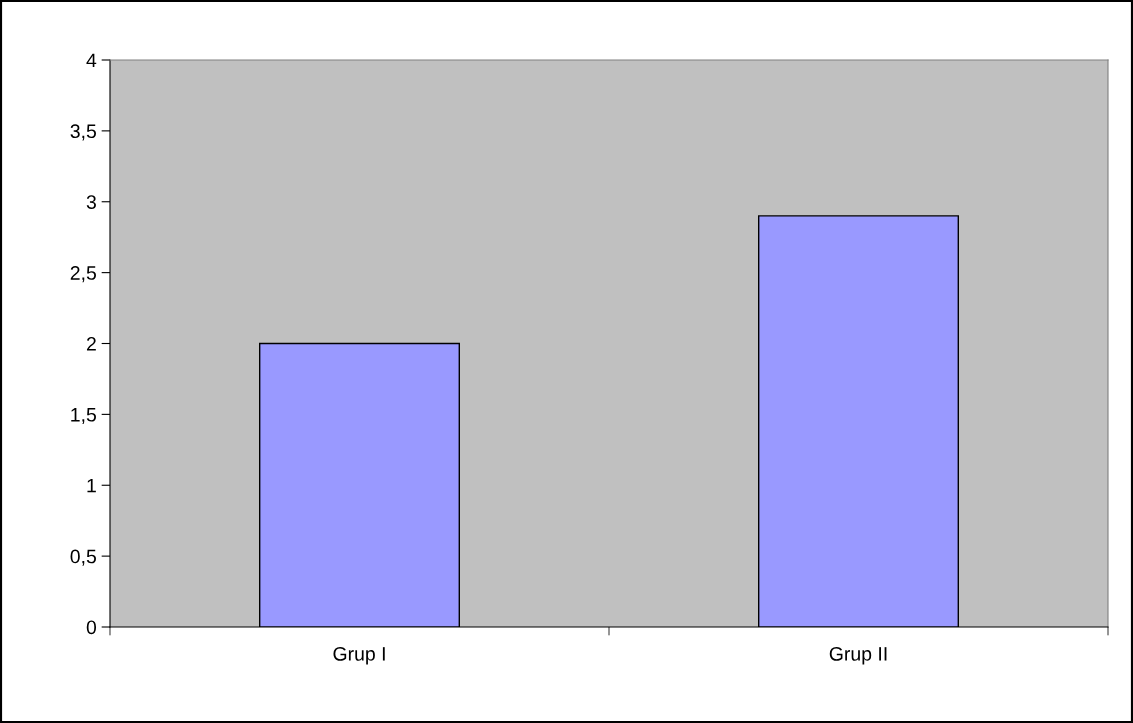  What do you see at coordinates (91, 485) in the screenshot?
I see `y-tick-label: 1` at bounding box center [91, 485].